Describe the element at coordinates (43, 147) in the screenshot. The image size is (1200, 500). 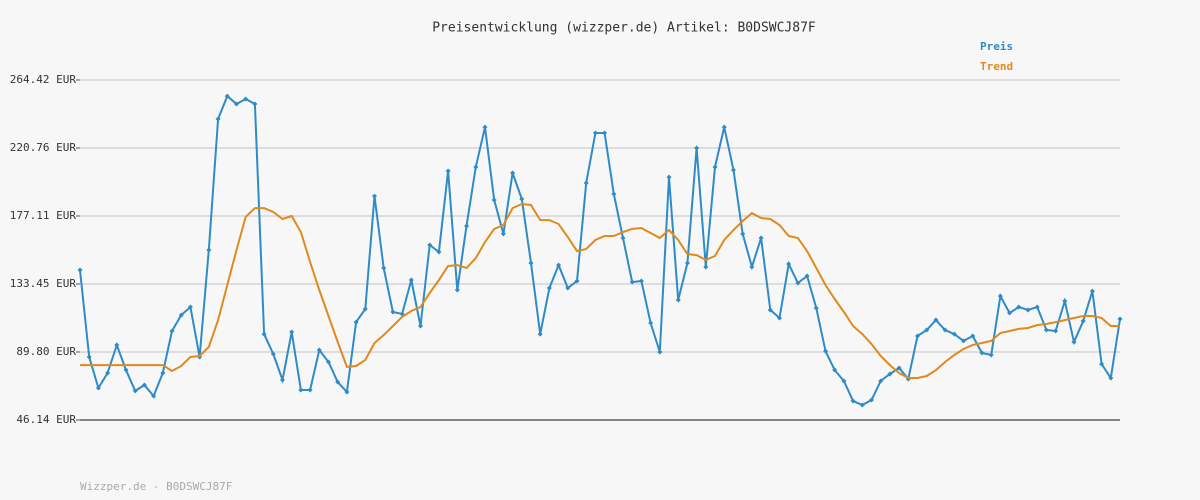
I see `y-tick-label: 220.76 EUR` at that location.